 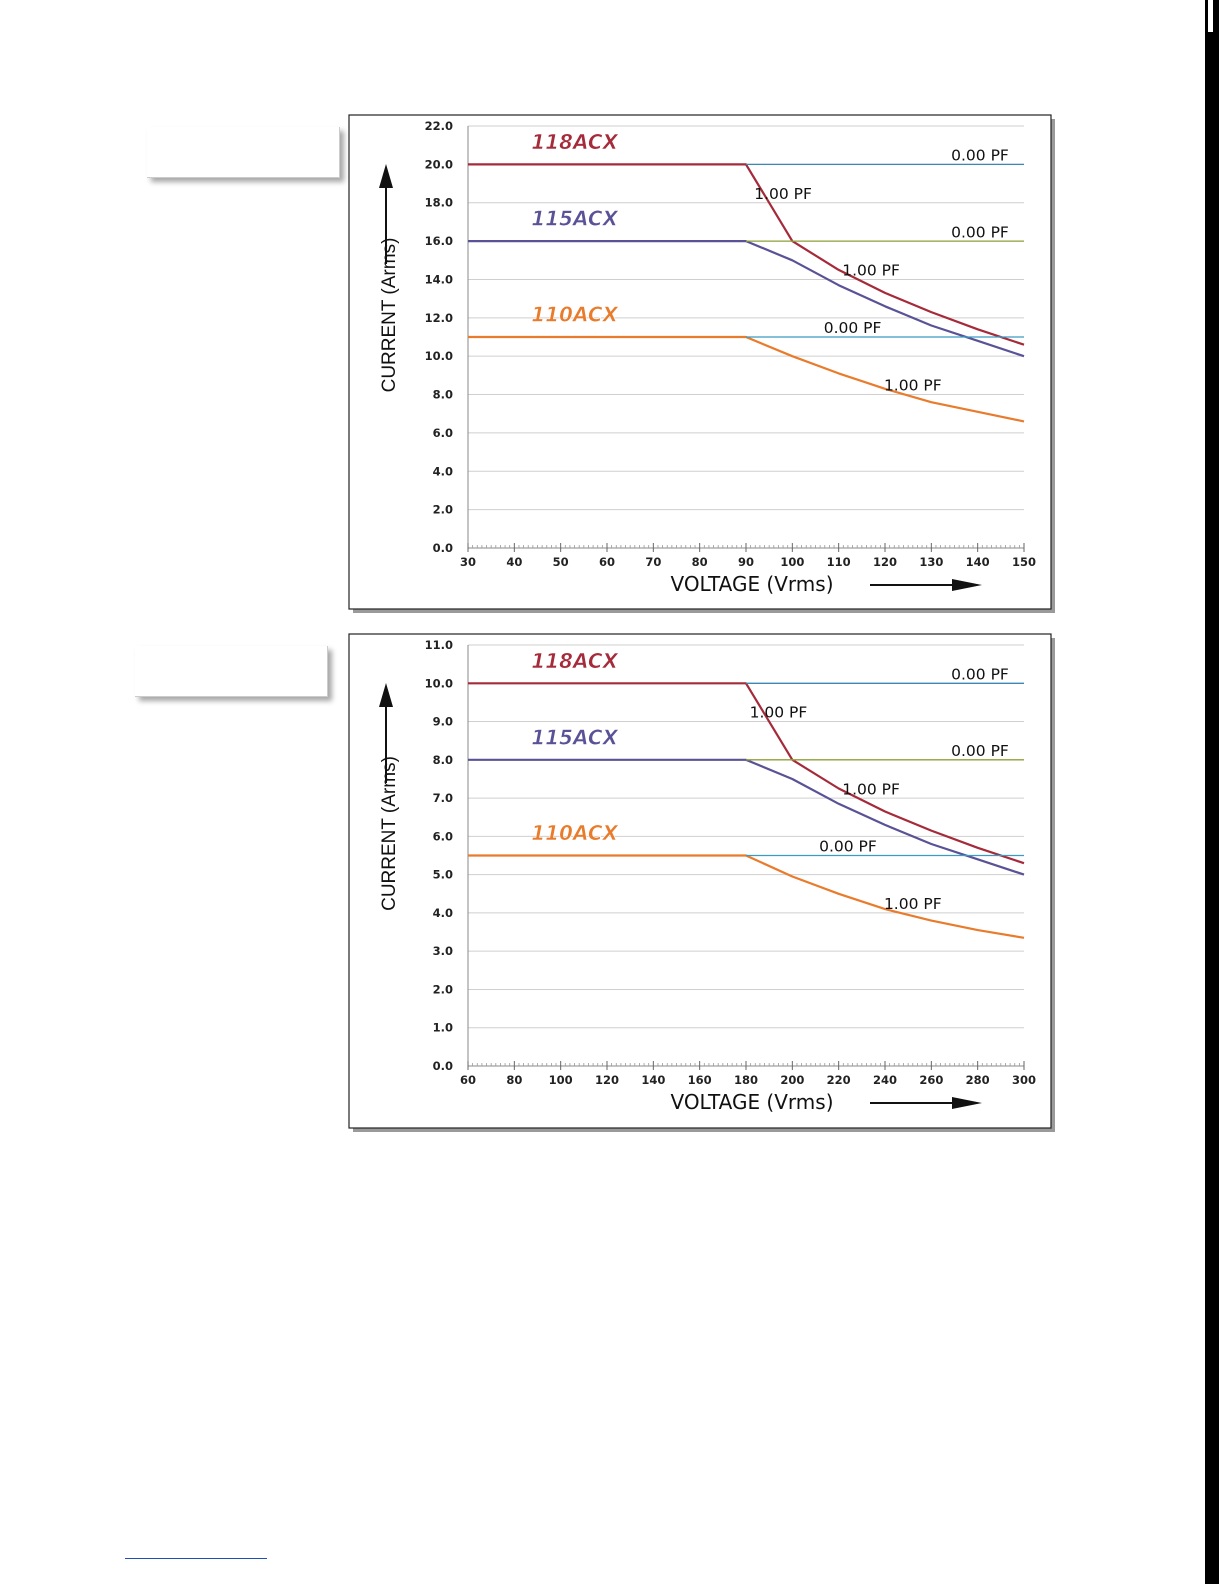 I want to click on y-tick-label: 20.0, so click(x=439, y=164).